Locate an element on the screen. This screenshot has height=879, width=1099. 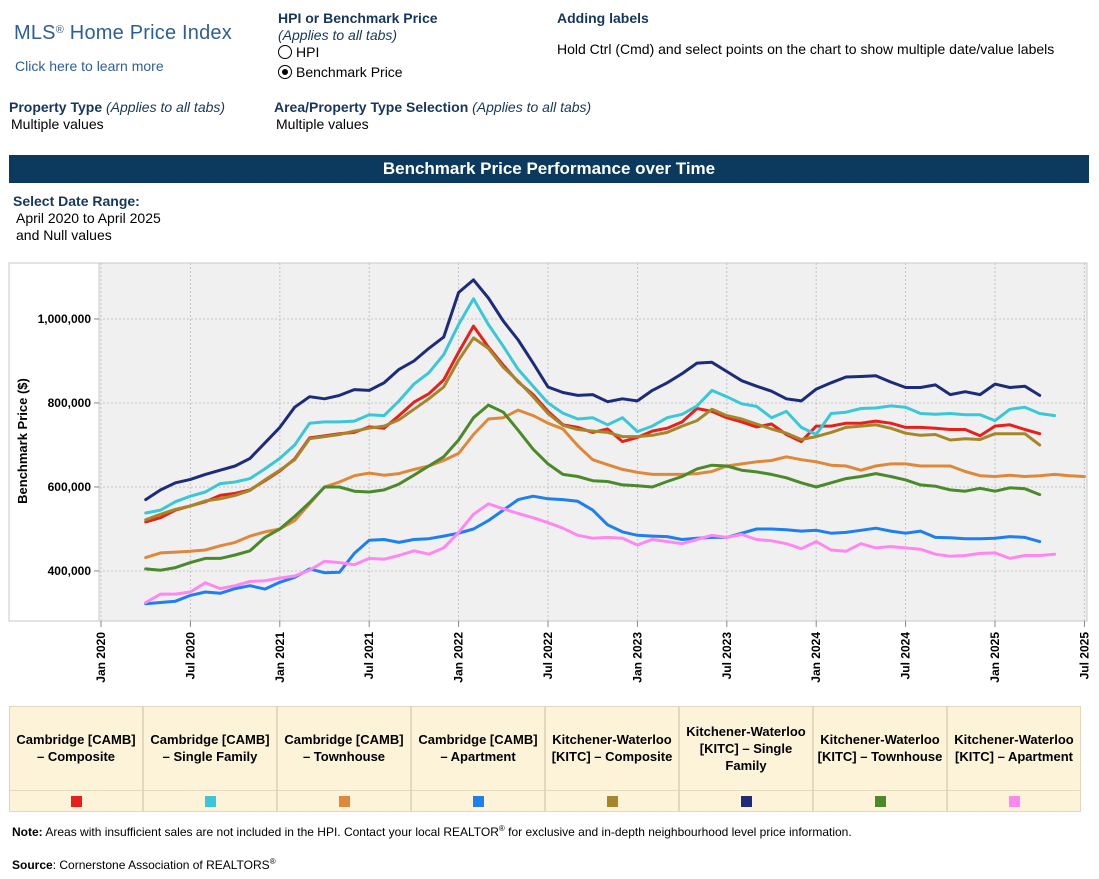
note-reg-mark: ® is located at coordinates (501, 828).